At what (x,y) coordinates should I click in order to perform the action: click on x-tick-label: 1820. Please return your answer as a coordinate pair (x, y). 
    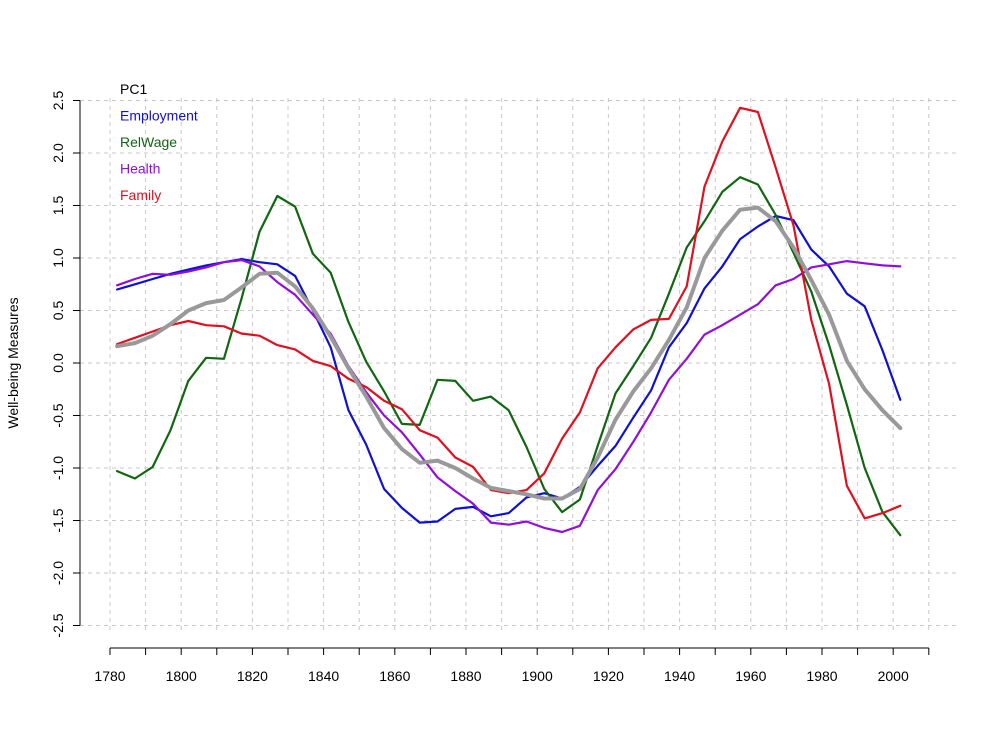
    Looking at the image, I should click on (252, 676).